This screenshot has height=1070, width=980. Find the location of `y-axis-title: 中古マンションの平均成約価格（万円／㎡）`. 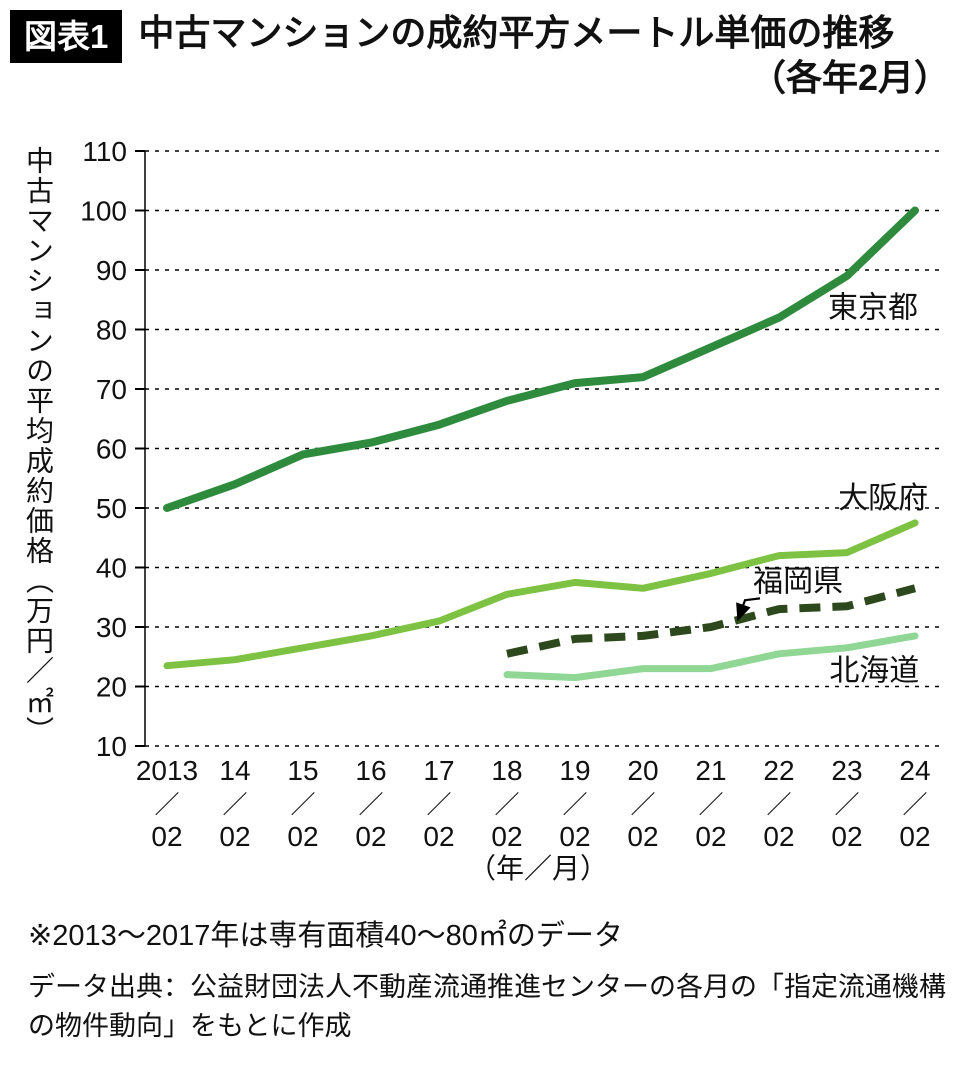

y-axis-title: 中古マンションの平均成約価格（万円／㎡） is located at coordinates (38, 446).